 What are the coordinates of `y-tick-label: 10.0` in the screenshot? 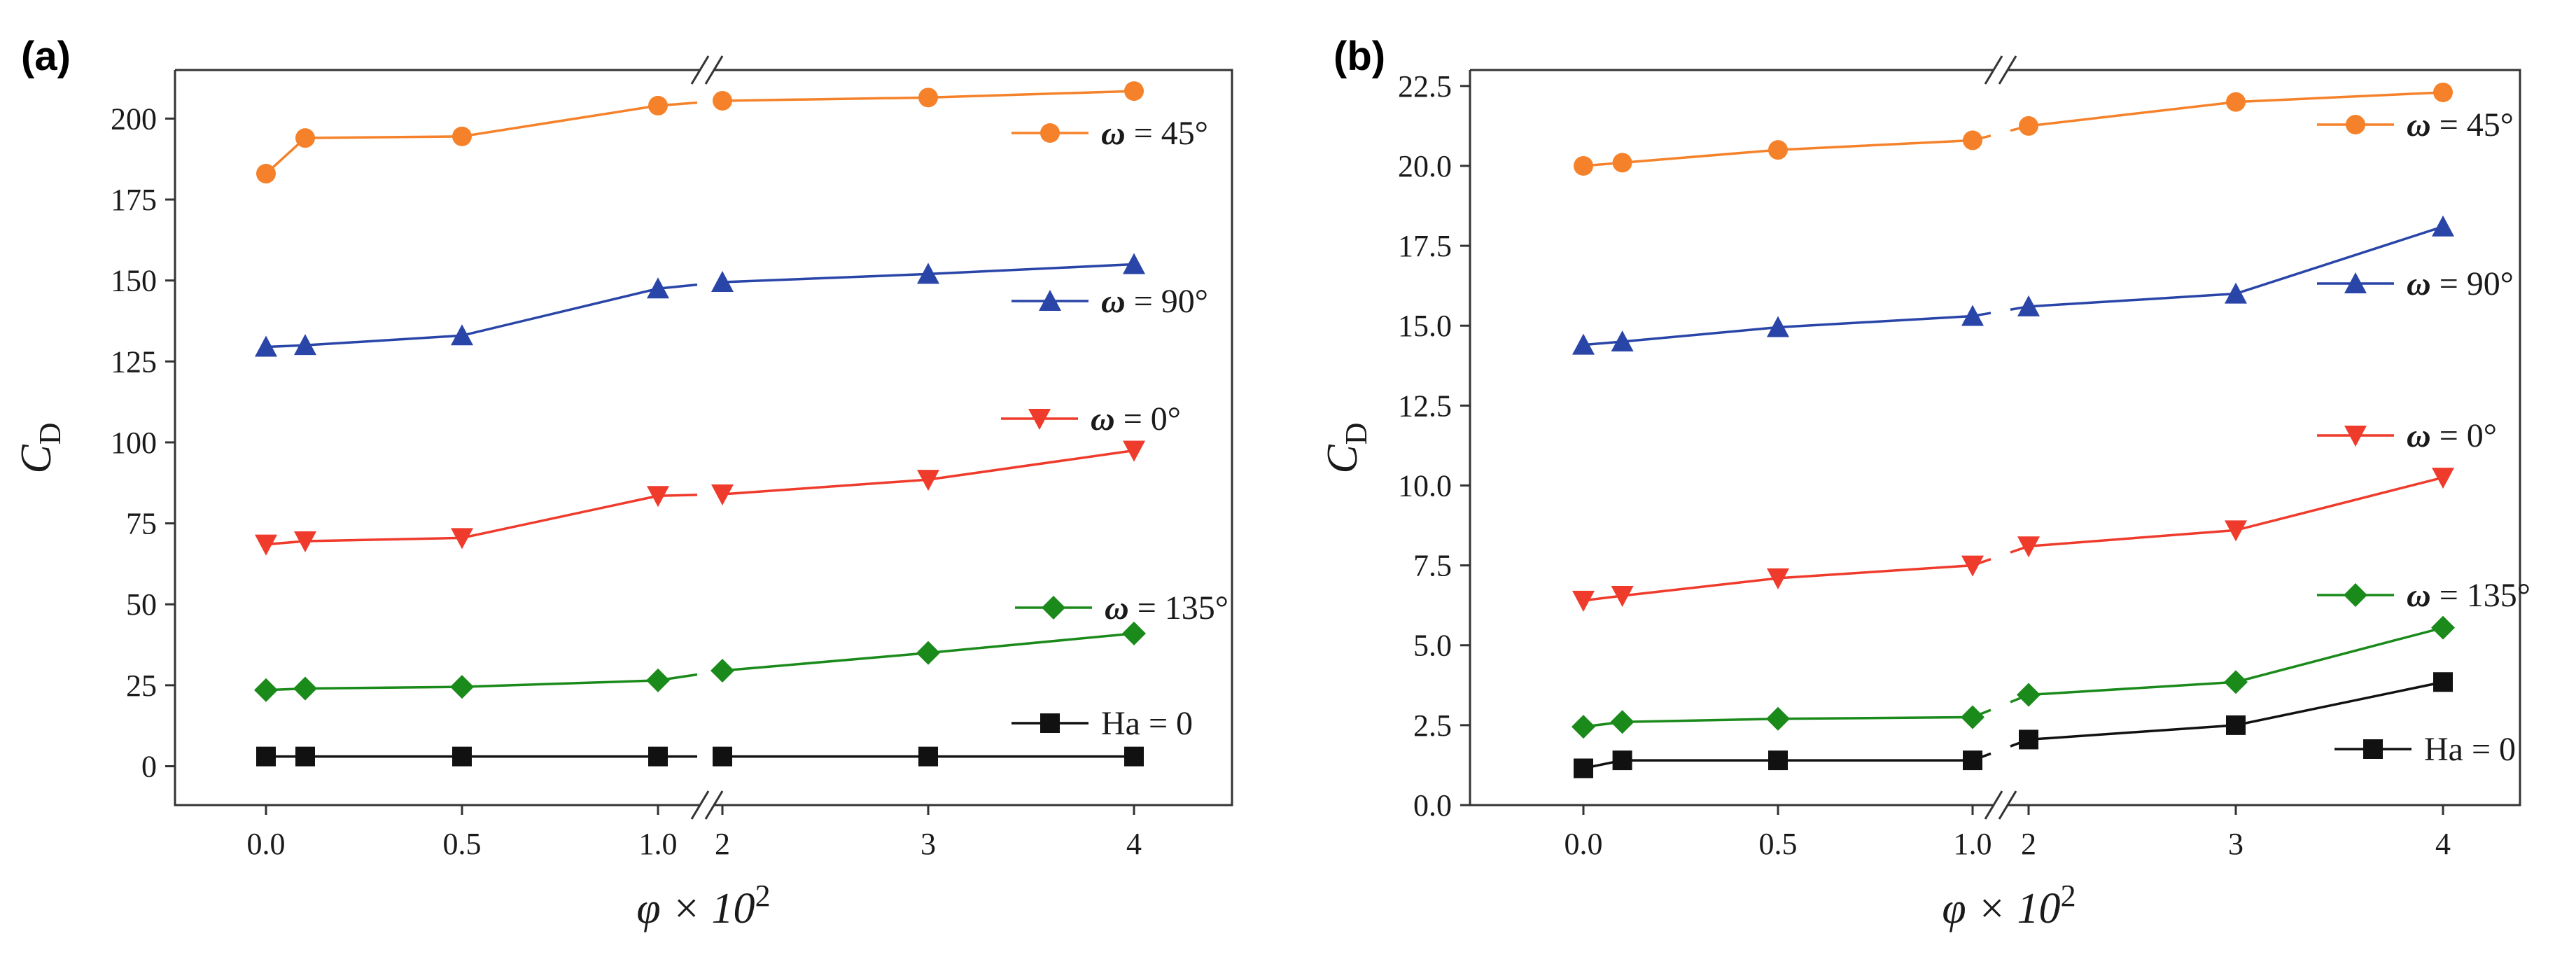 It's located at (1425, 485).